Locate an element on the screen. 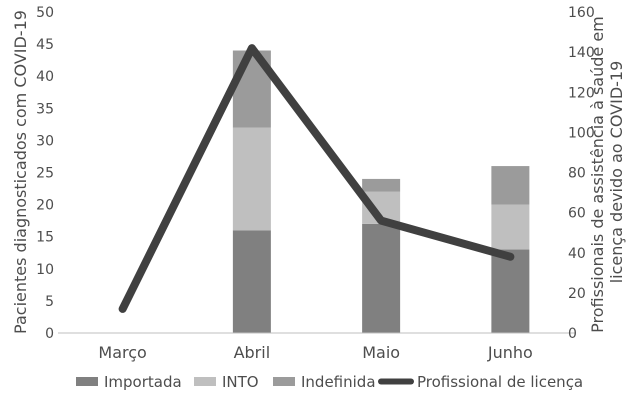  right-axis-title-line-2: licença devido ao COVID-19 is located at coordinates (616, 172).